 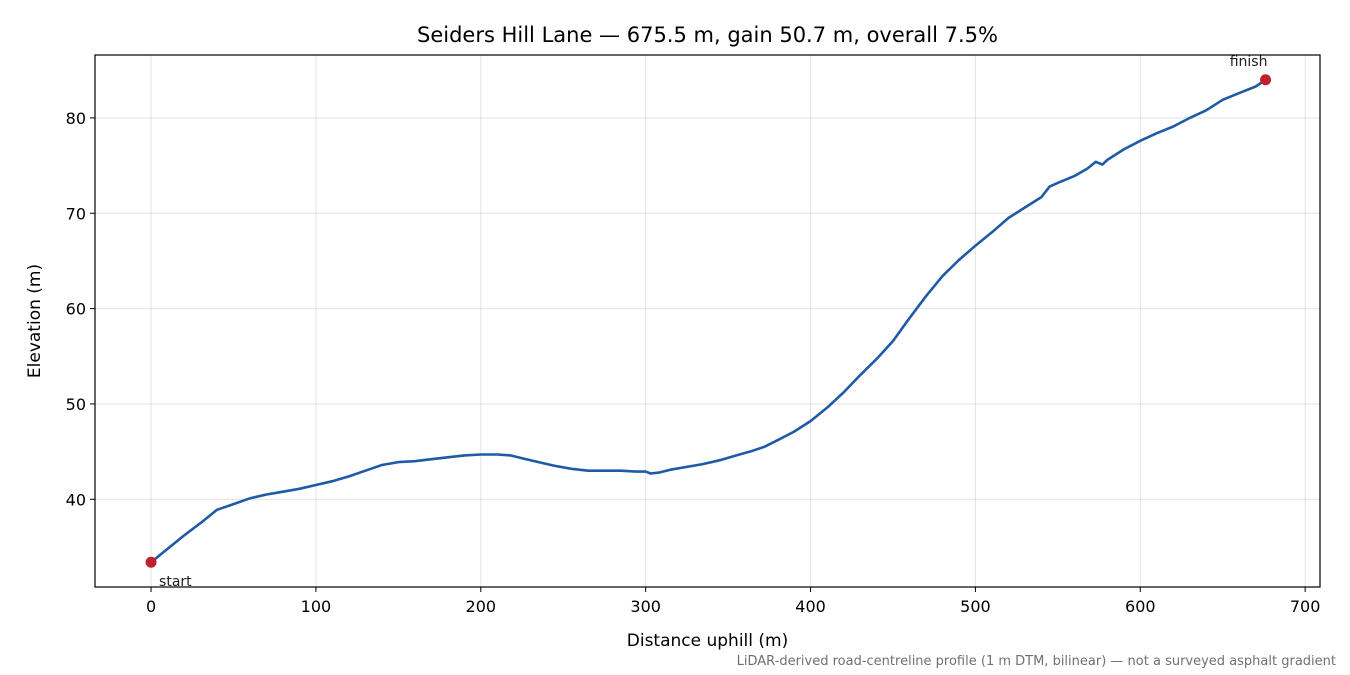 What do you see at coordinates (76, 118) in the screenshot?
I see `y-tick-label: 80` at bounding box center [76, 118].